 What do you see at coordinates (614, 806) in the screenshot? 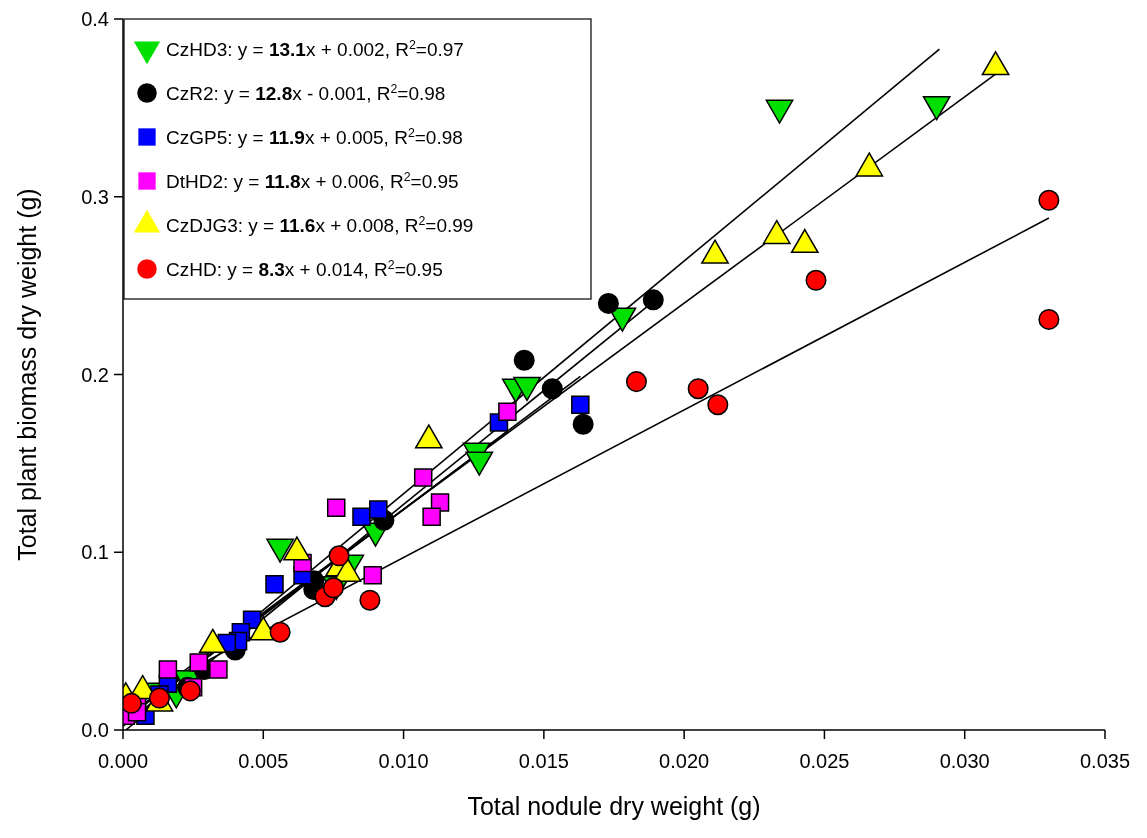
I see `x-axis-title: Total nodule dry weight (g)` at bounding box center [614, 806].